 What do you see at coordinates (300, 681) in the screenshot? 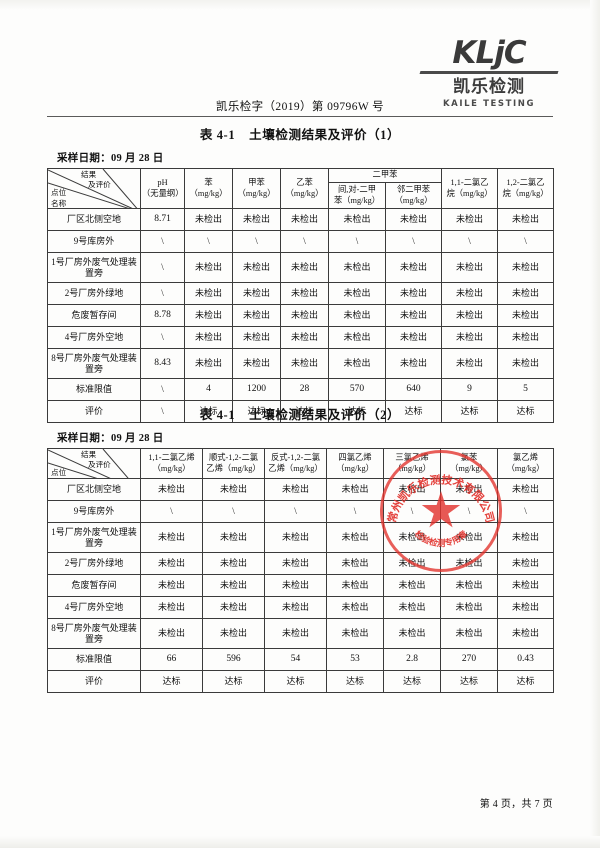
I see `table-row: 评价 达标 达标 达标 达标 达标 达标 达标` at bounding box center [300, 681].